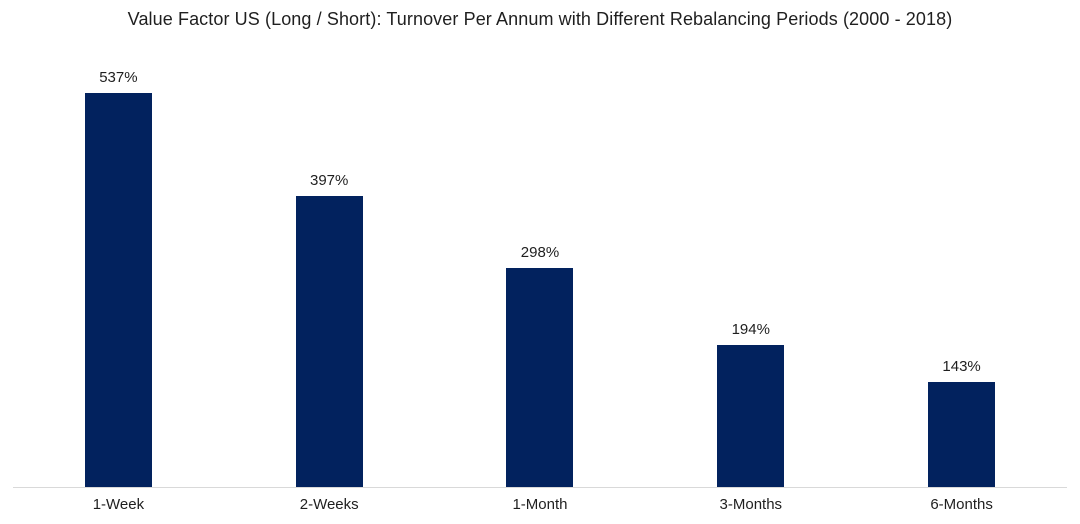 The image size is (1080, 524). What do you see at coordinates (961, 366) in the screenshot?
I see `bar-value-label: 143%` at bounding box center [961, 366].